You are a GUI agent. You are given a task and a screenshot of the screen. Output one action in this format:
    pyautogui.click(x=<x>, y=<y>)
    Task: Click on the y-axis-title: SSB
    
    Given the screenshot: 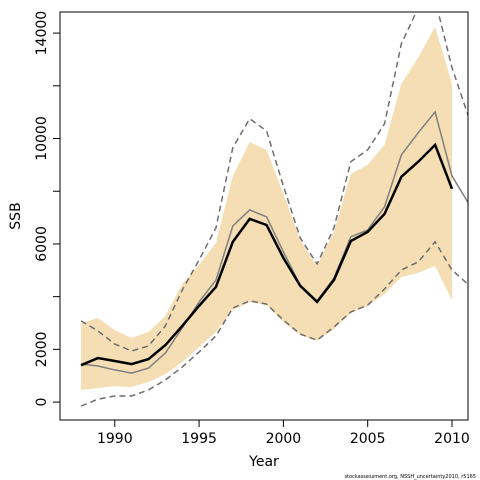 What is the action you would take?
    pyautogui.click(x=16, y=215)
    